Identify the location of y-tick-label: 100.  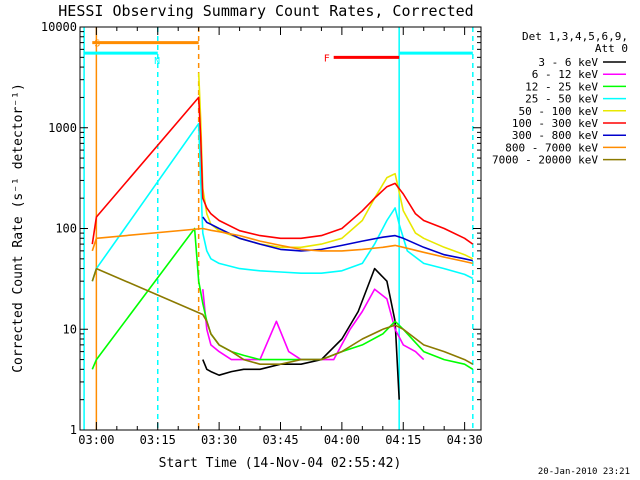
(66, 229).